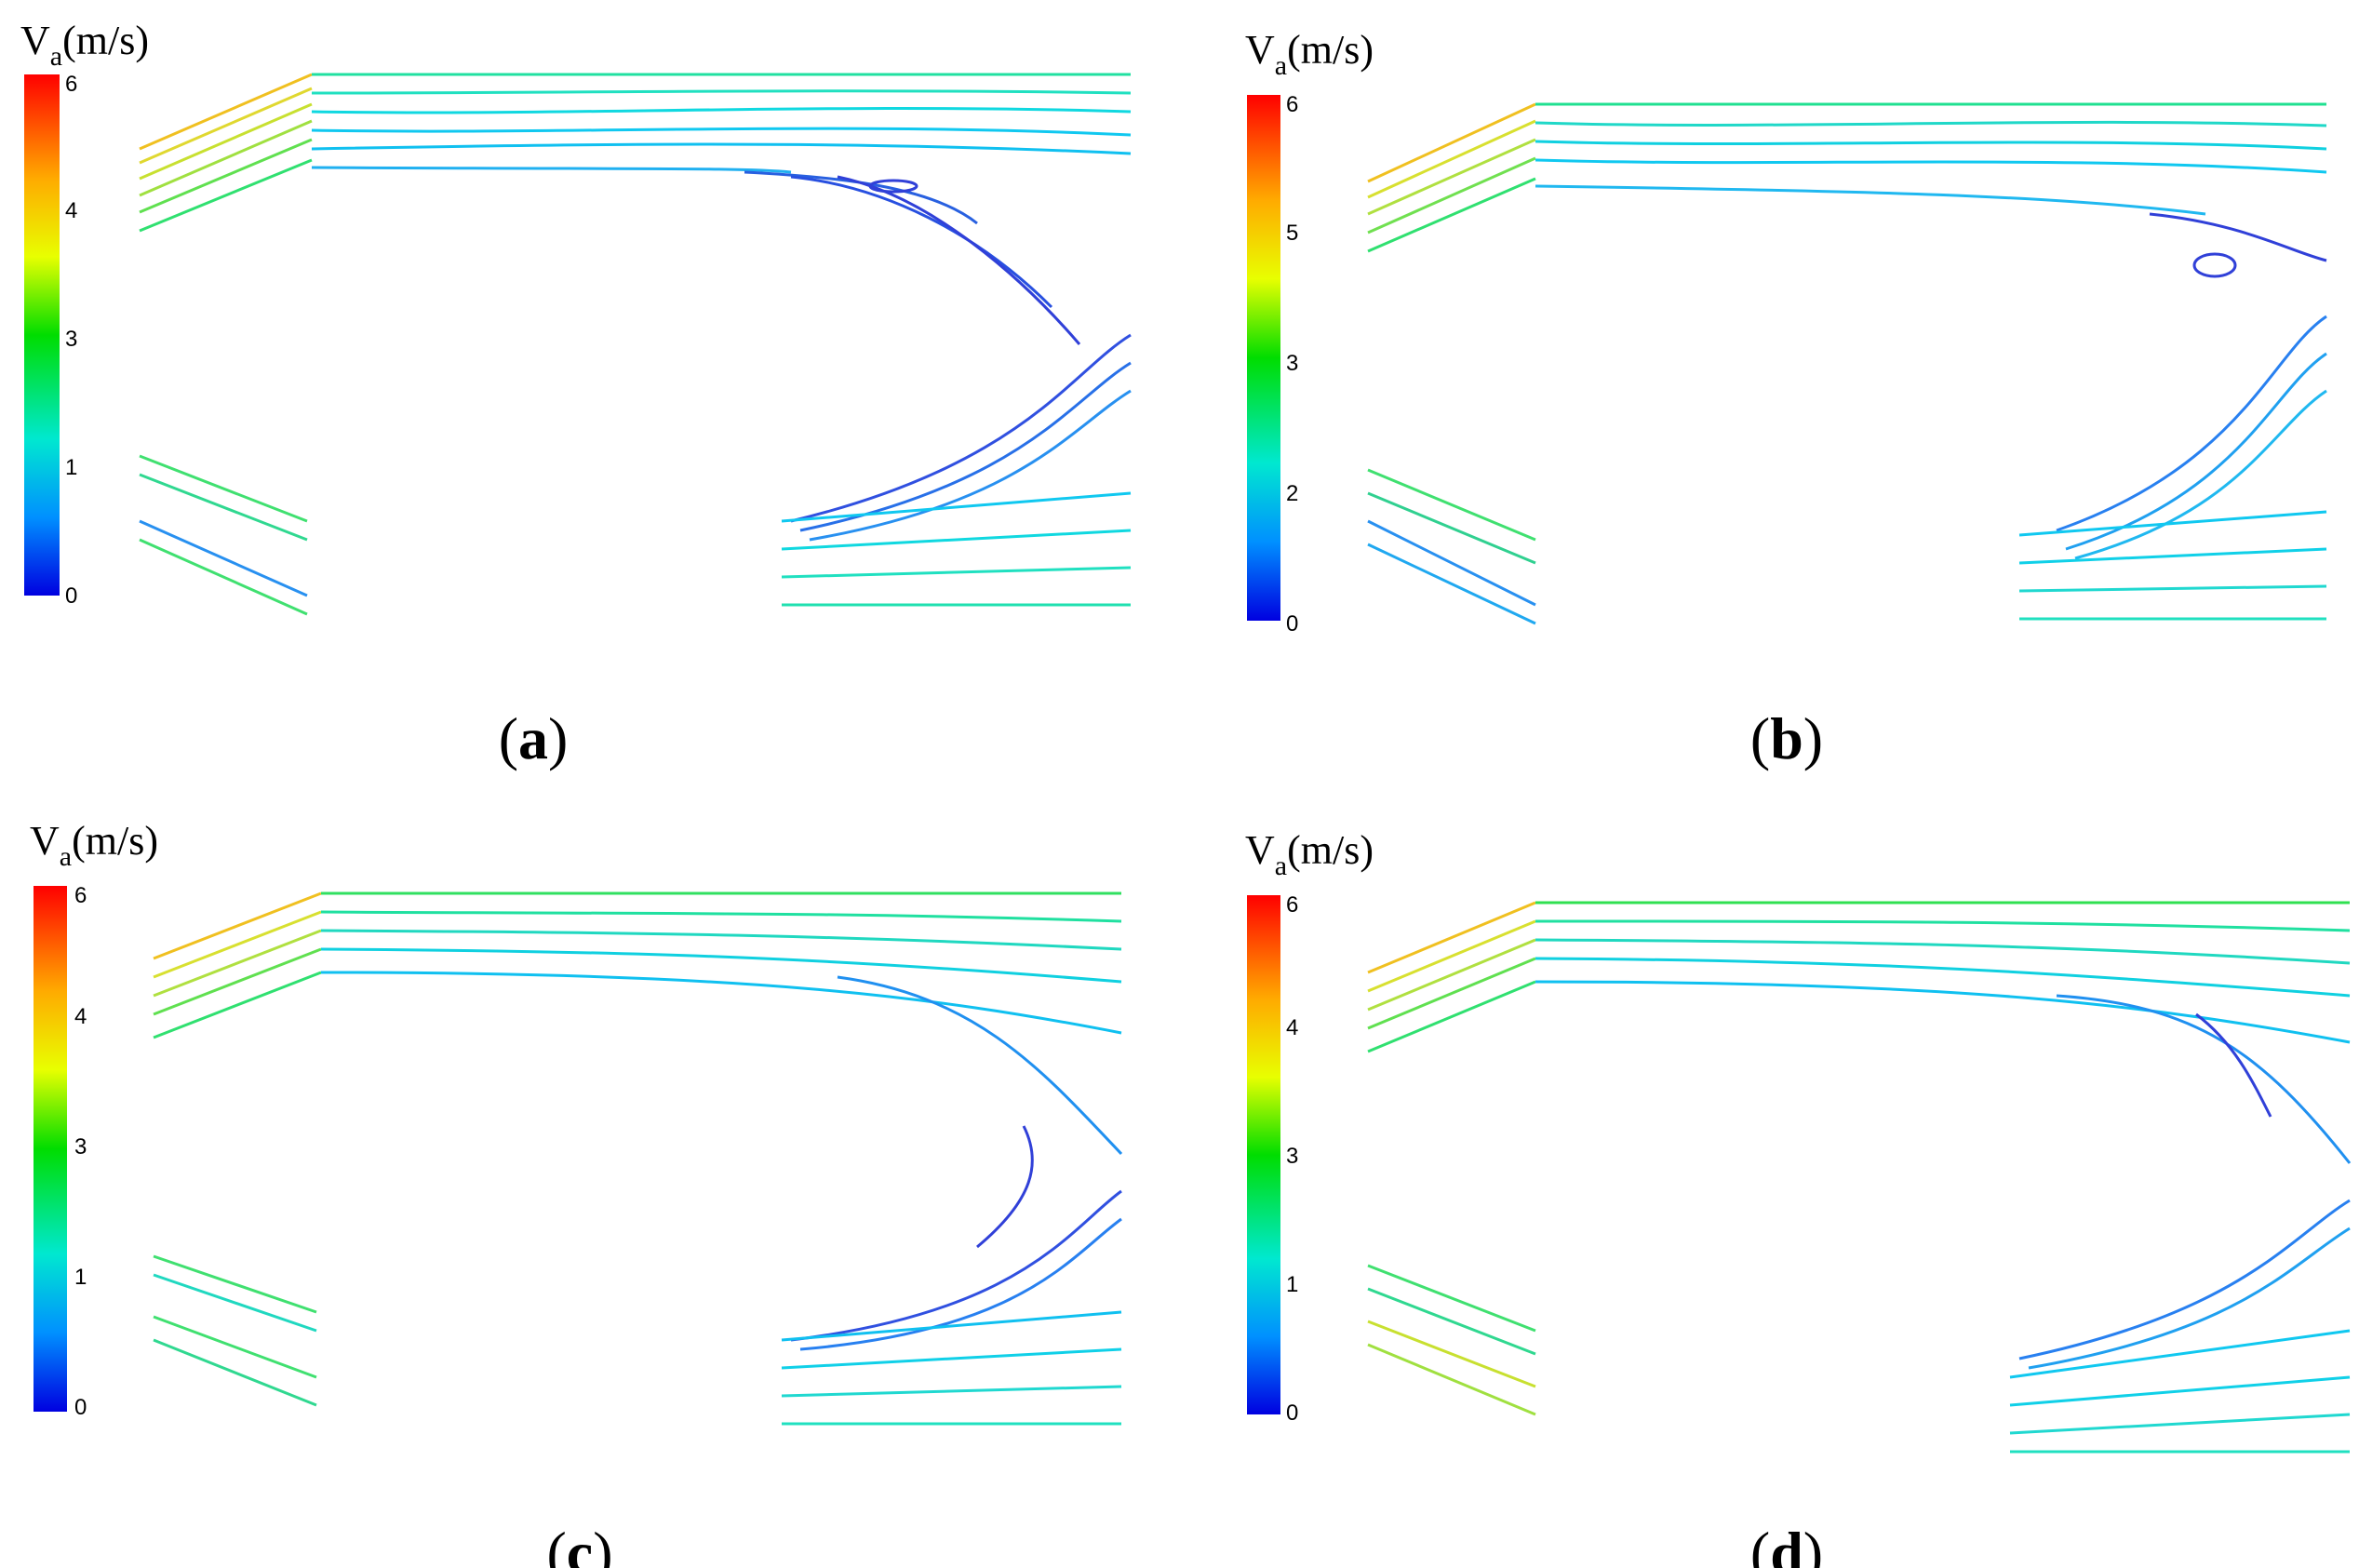 The width and height of the screenshot is (2359, 1568). What do you see at coordinates (579, 1544) in the screenshot?
I see `panel-caption: (c)` at bounding box center [579, 1544].